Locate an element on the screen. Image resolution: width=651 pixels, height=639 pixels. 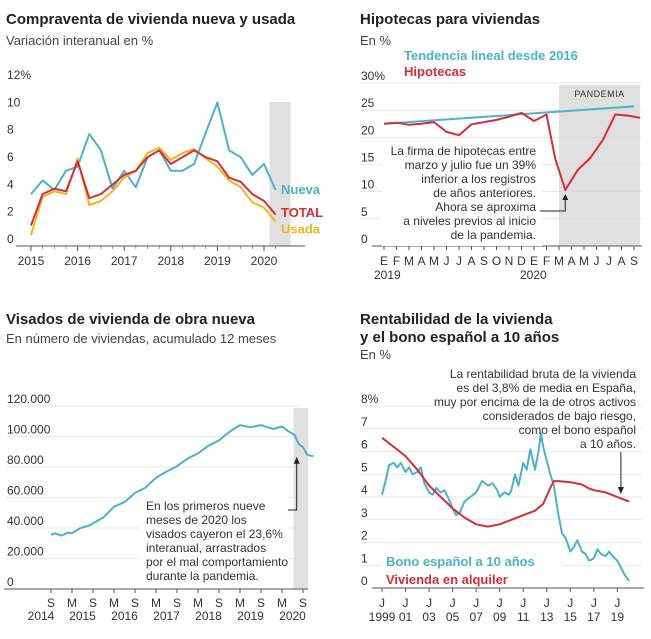
x-tick-label: O is located at coordinates (496, 261).